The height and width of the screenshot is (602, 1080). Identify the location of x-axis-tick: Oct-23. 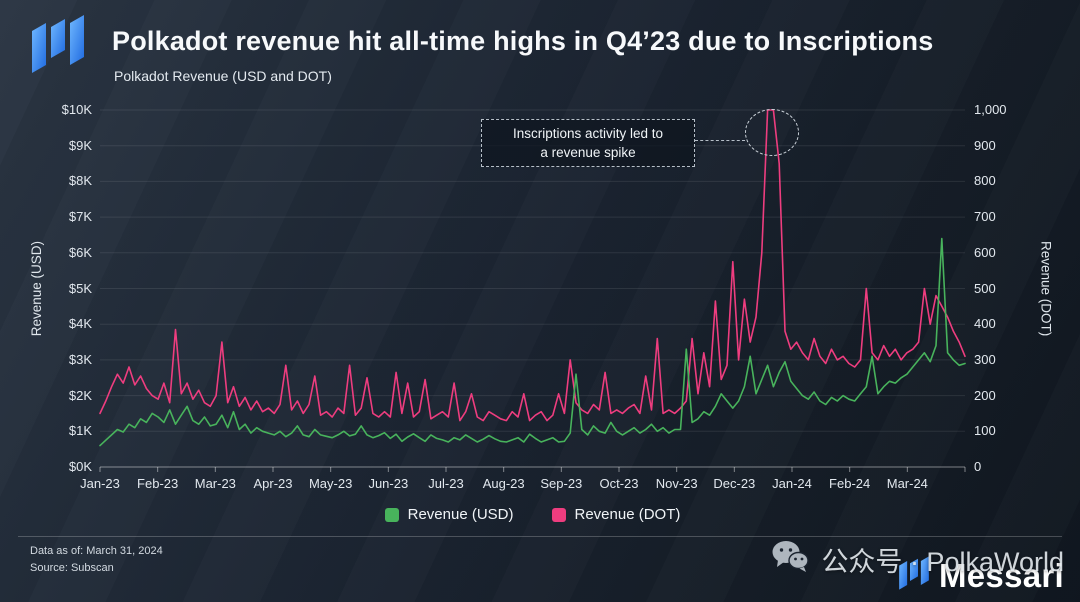
(619, 483).